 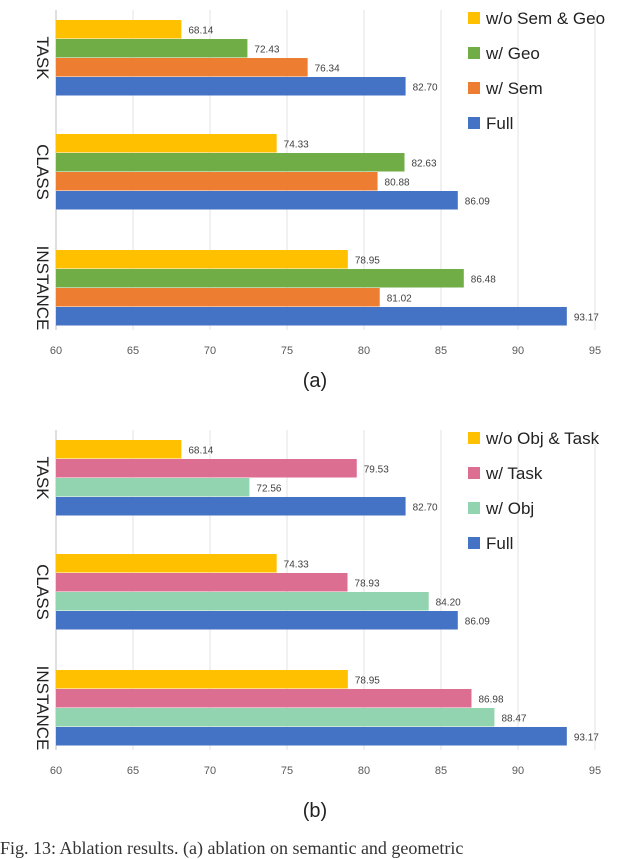 I want to click on bar-instance-w-o-obj-task, so click(x=202, y=679).